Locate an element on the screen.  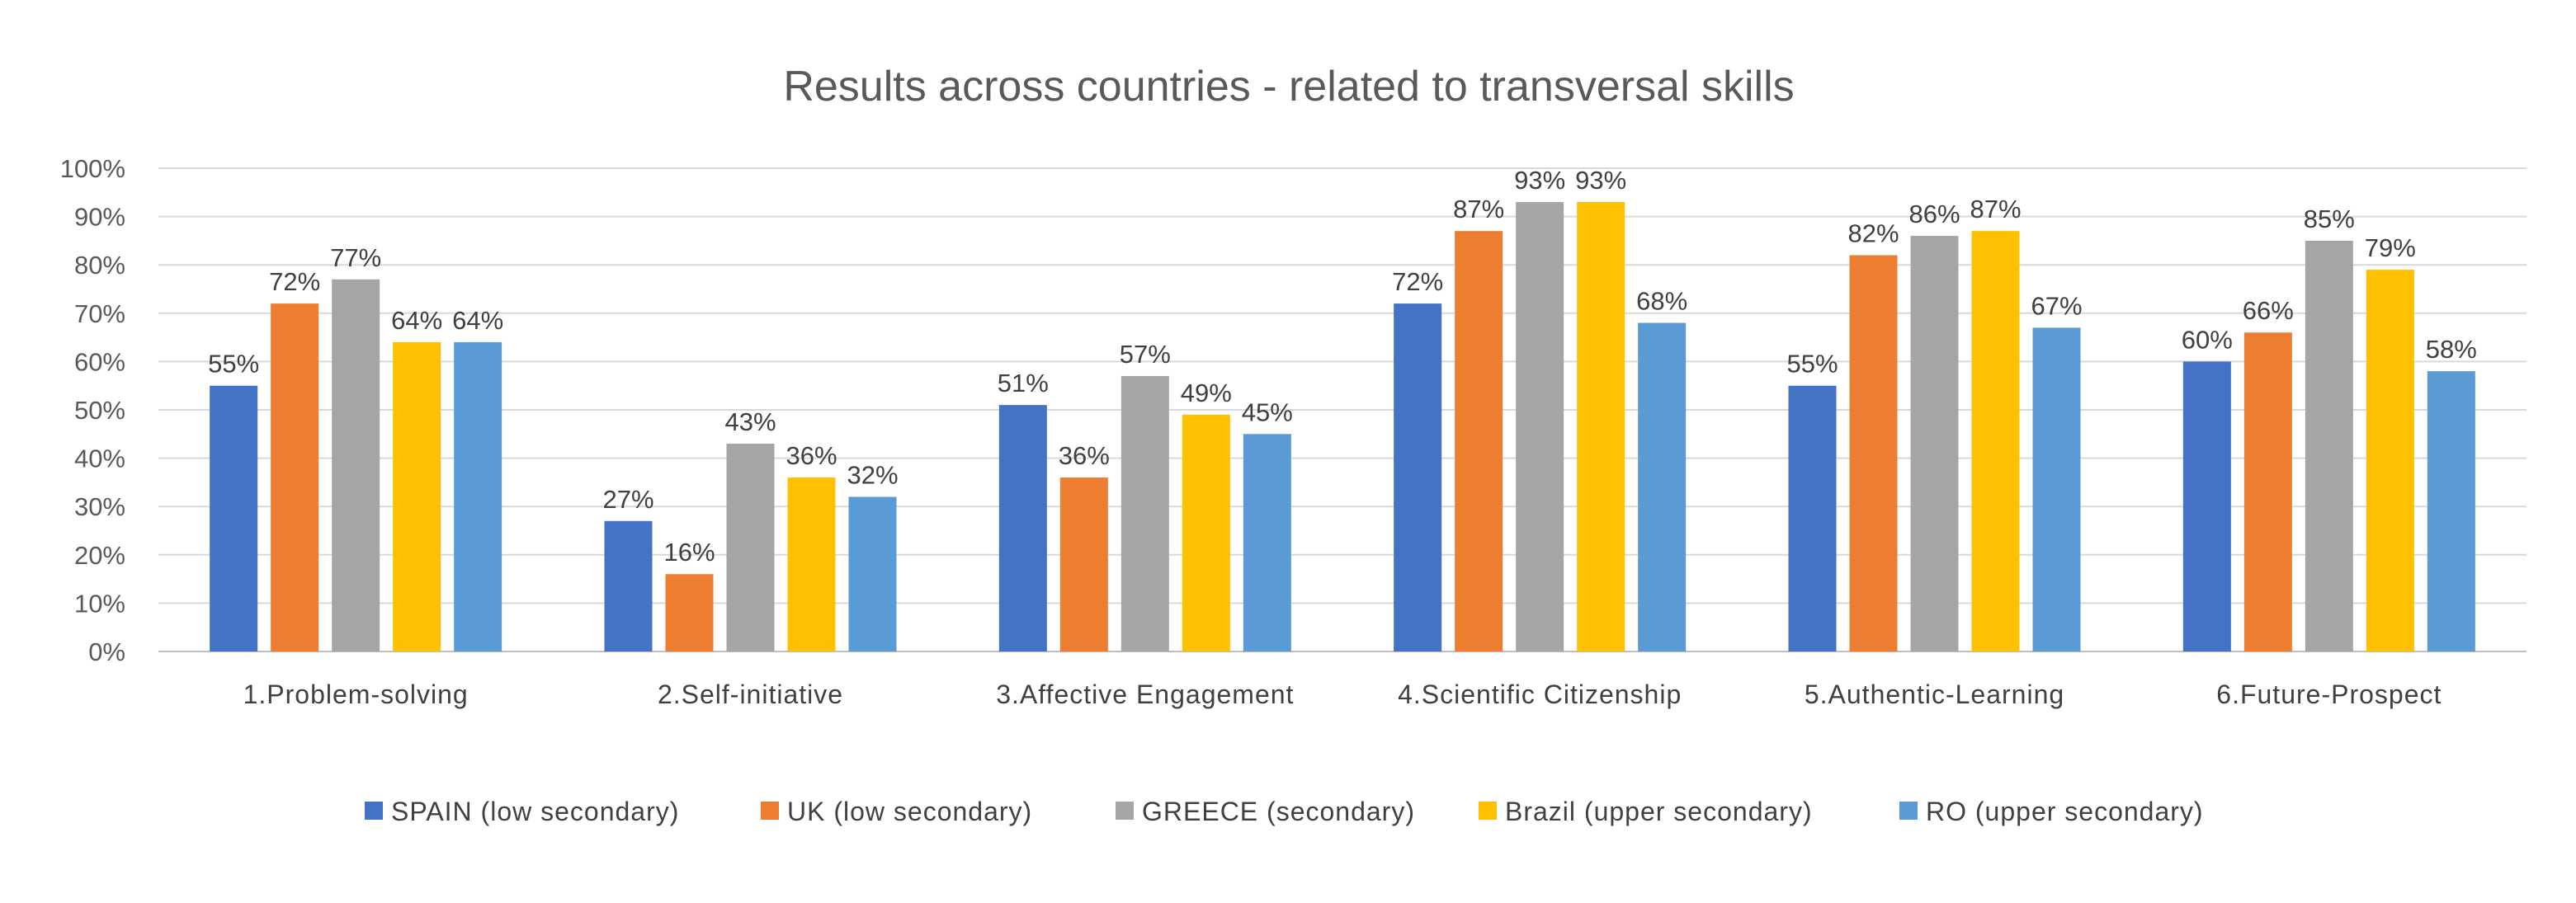
data-label: 79% is located at coordinates (2390, 248).